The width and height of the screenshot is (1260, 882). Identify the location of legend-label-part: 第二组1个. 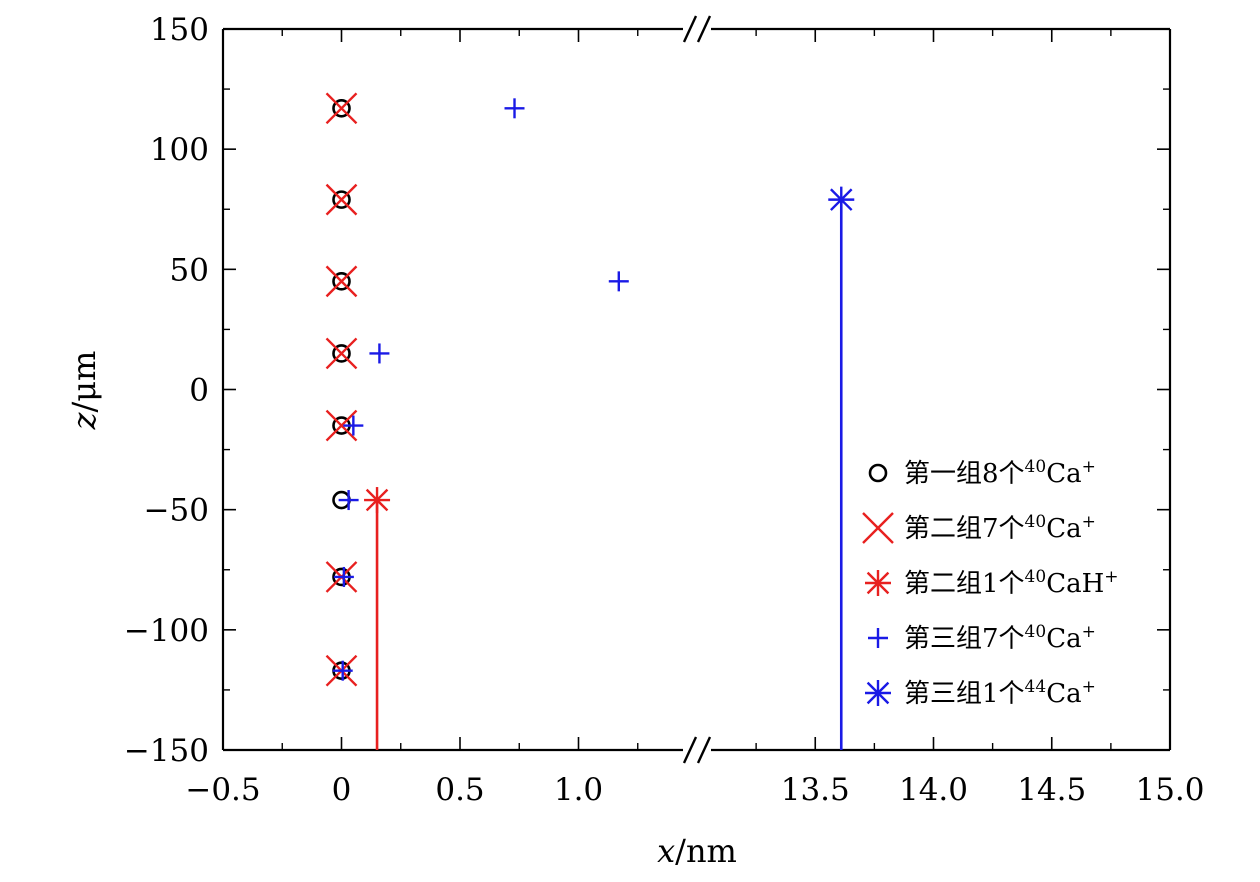
(964, 584).